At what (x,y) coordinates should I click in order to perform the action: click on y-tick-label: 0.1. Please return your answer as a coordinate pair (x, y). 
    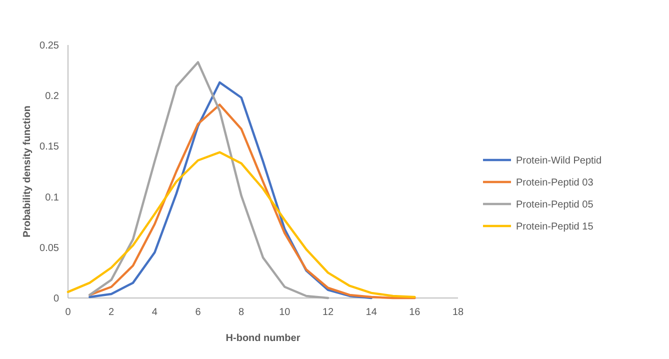
    Looking at the image, I should click on (52, 198).